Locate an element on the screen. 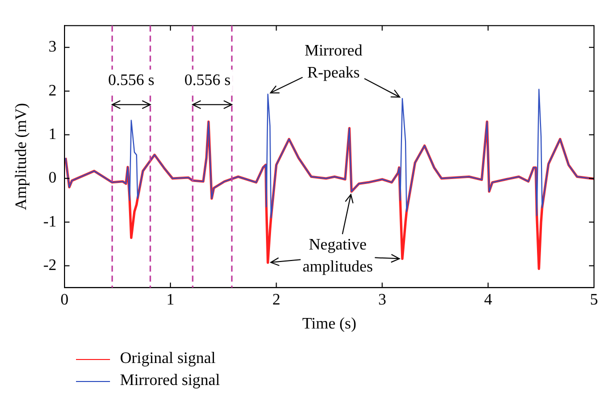  annotation: Negative amplitudes is located at coordinates (337, 256).